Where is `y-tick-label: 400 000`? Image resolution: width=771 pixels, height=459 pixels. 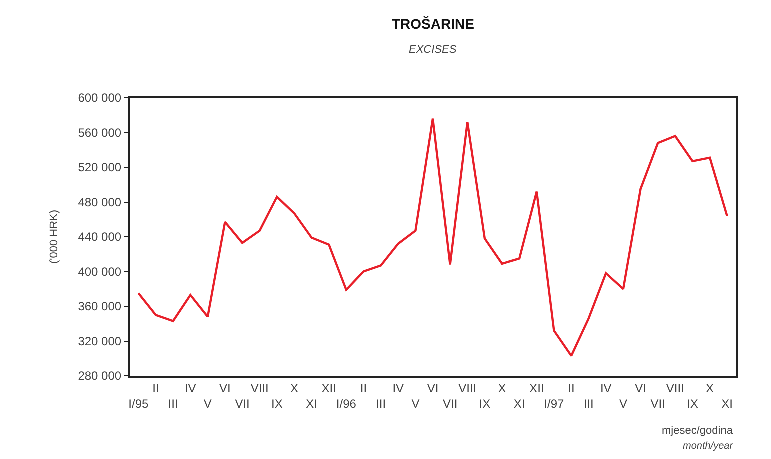 y-tick-label: 400 000 is located at coordinates (100, 271).